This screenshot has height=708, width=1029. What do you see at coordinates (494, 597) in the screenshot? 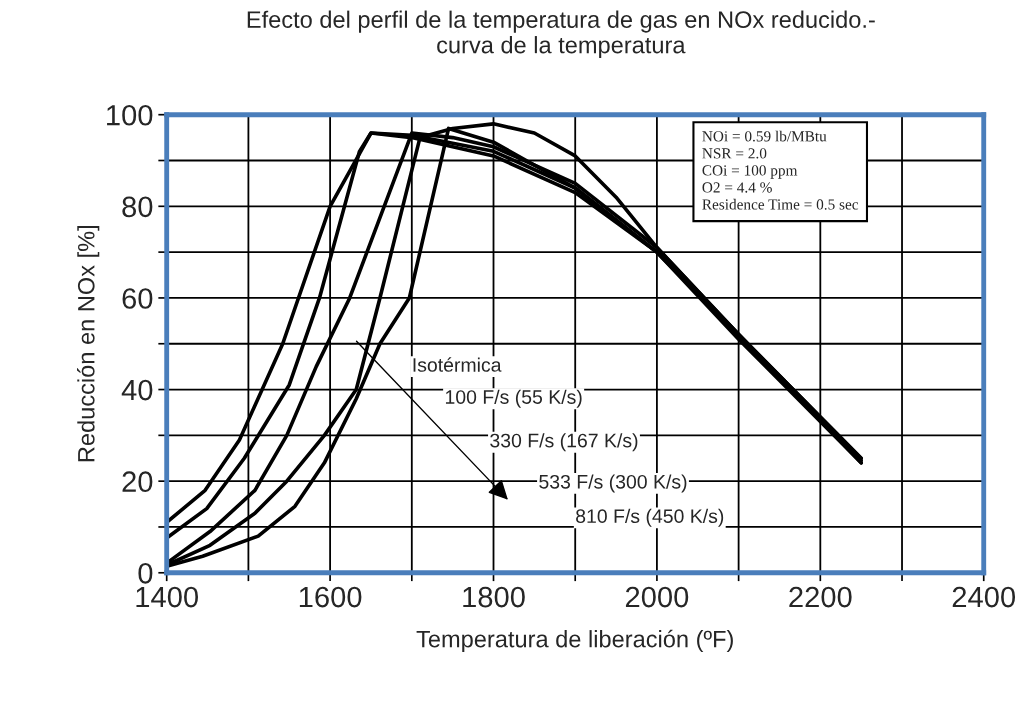
I see `x-tick-label: 1800` at bounding box center [494, 597].